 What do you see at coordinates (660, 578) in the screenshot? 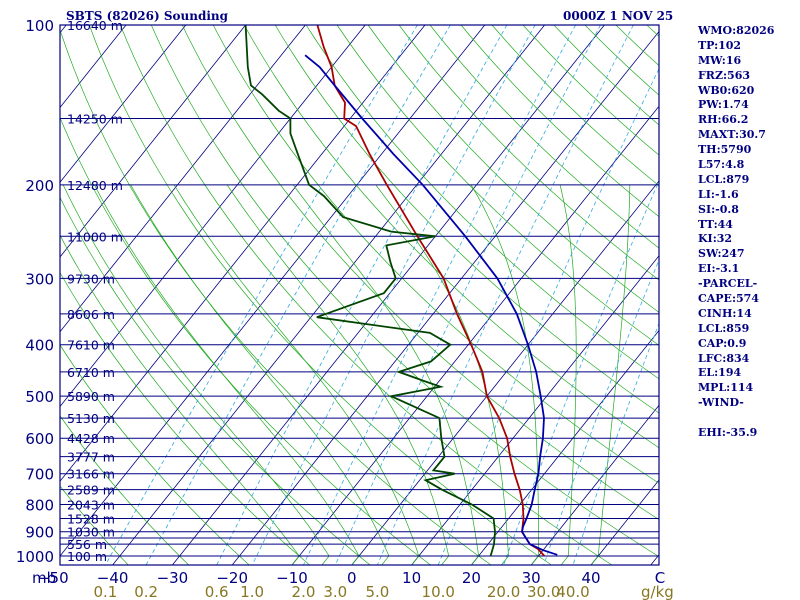
I see `temp-unit-label: C` at bounding box center [660, 578].